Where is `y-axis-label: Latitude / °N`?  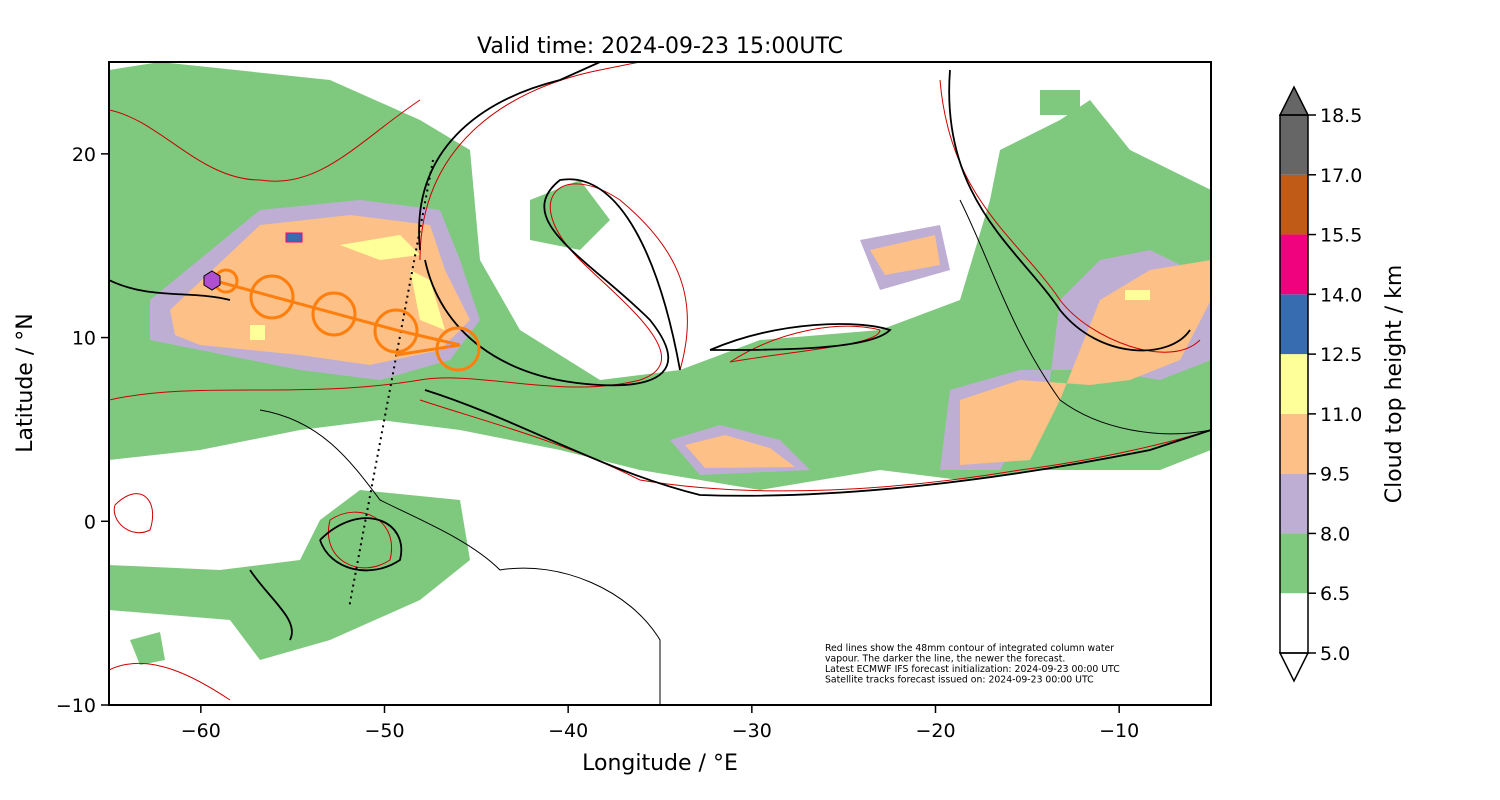
y-axis-label: Latitude / °N is located at coordinates (25, 382).